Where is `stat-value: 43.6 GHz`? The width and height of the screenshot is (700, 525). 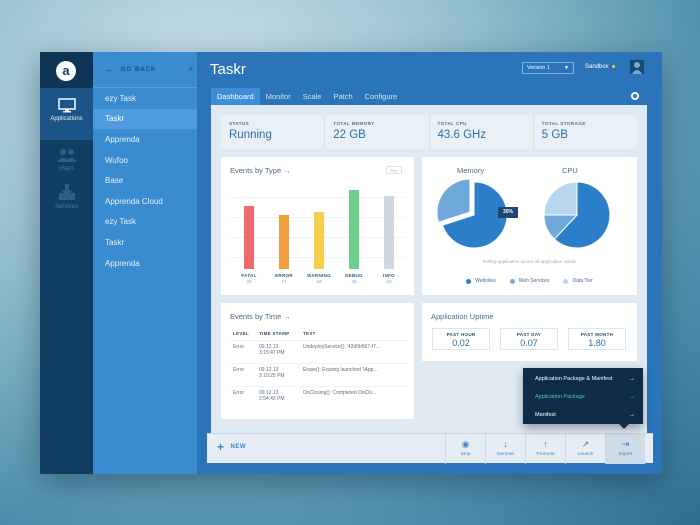 stat-value: 43.6 GHz is located at coordinates (462, 135).